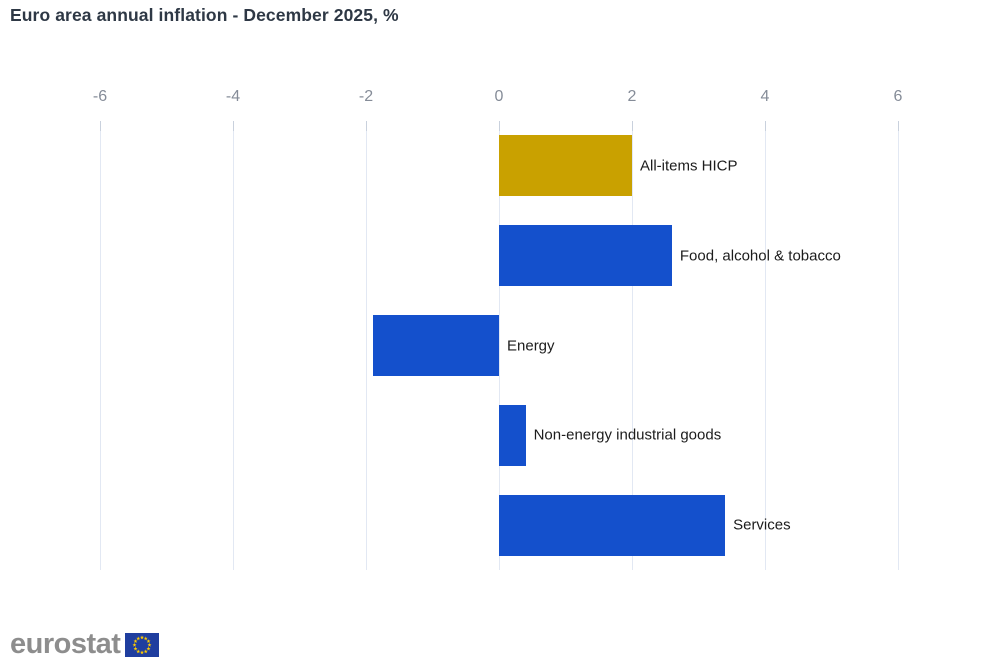 This screenshot has height=668, width=1000. Describe the element at coordinates (531, 345) in the screenshot. I see `bar-label: Energy` at that location.